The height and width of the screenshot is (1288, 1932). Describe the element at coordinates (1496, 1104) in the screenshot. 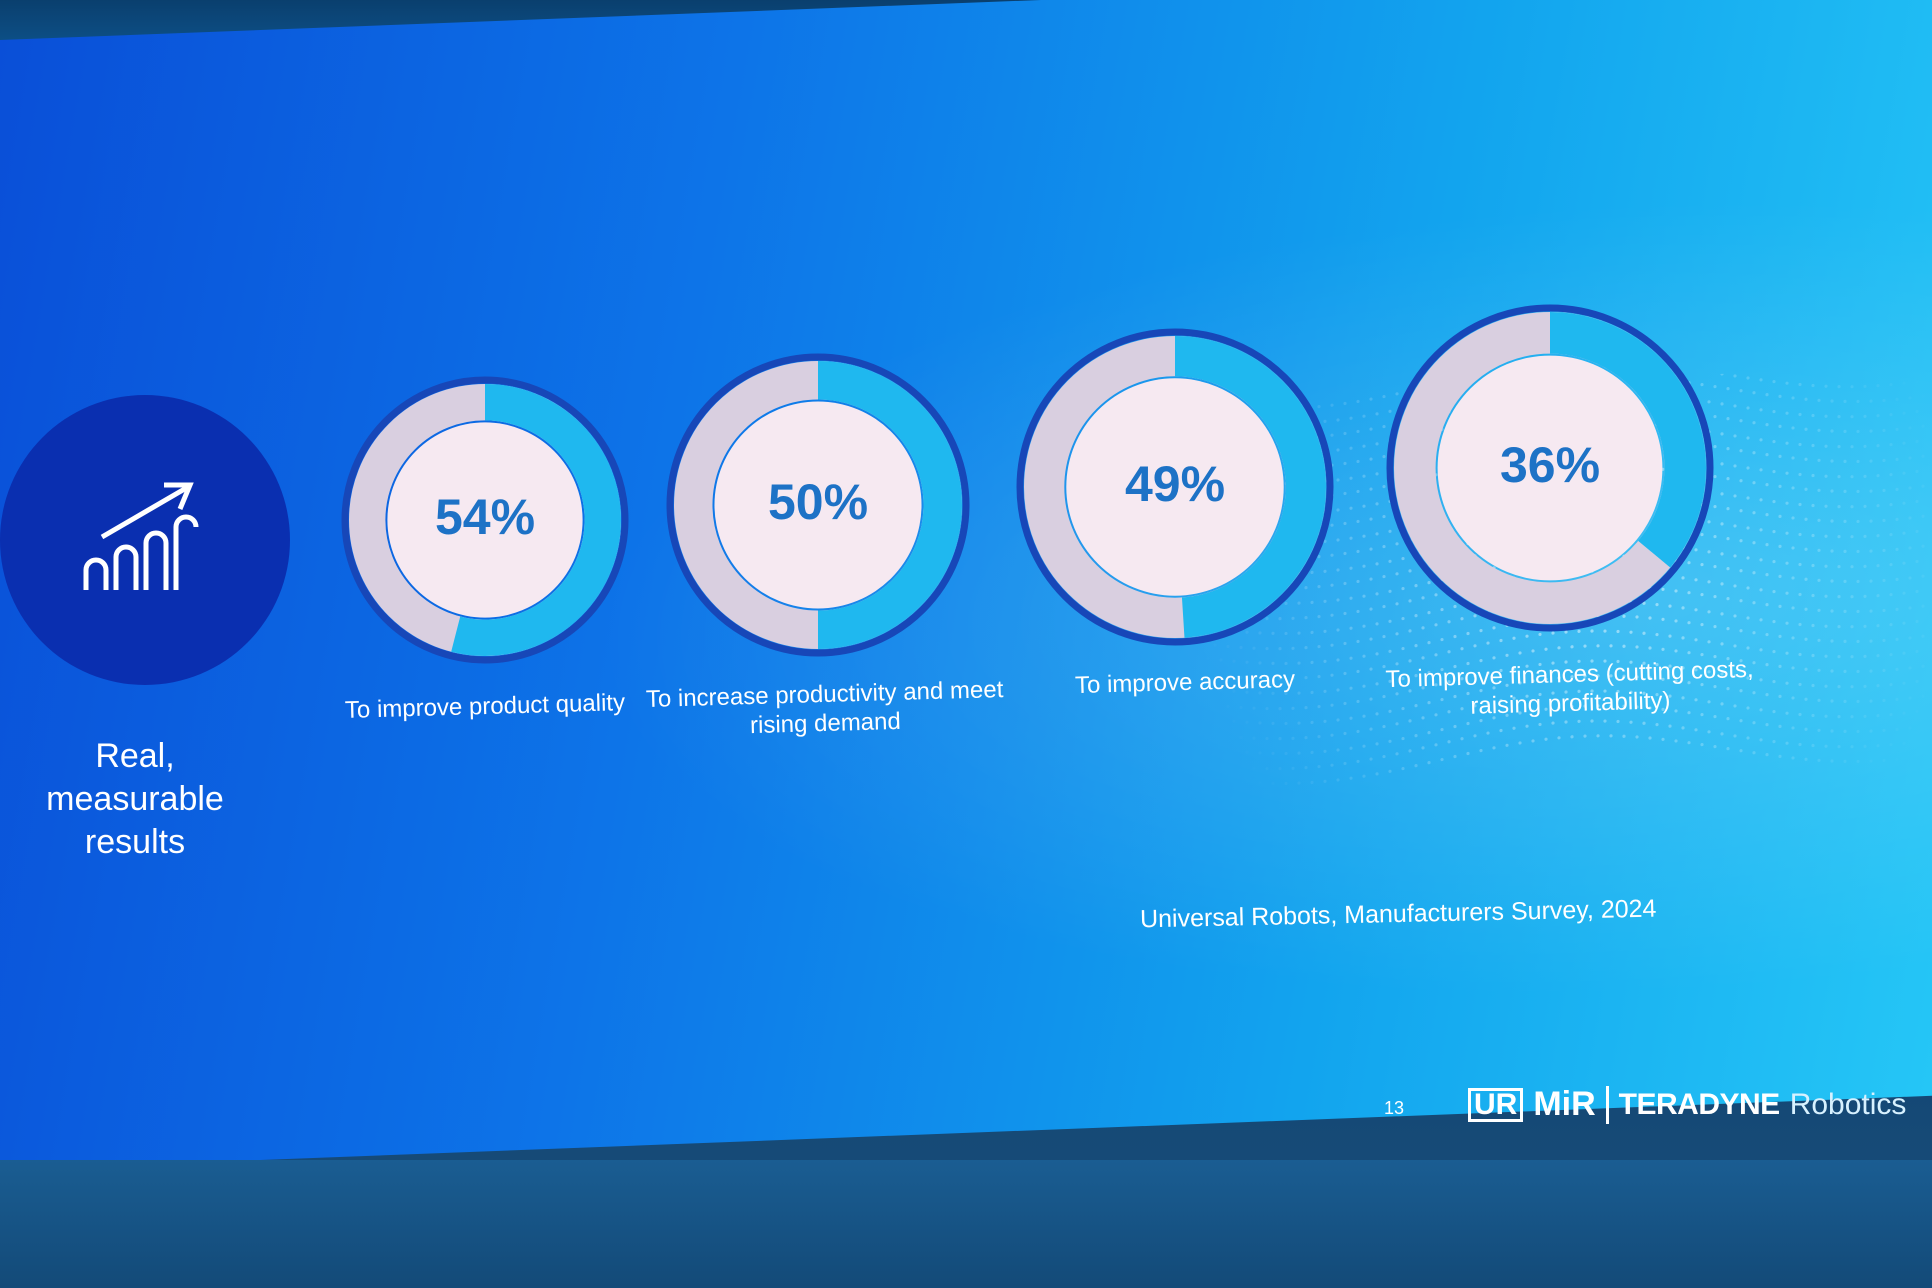

I see `ur-logo: UR` at that location.